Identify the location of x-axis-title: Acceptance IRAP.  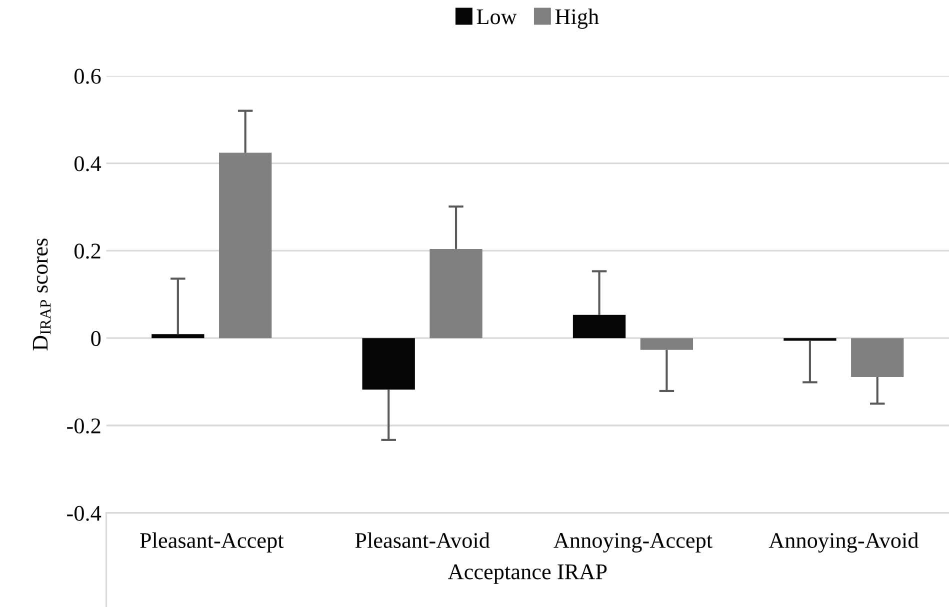
(527, 574).